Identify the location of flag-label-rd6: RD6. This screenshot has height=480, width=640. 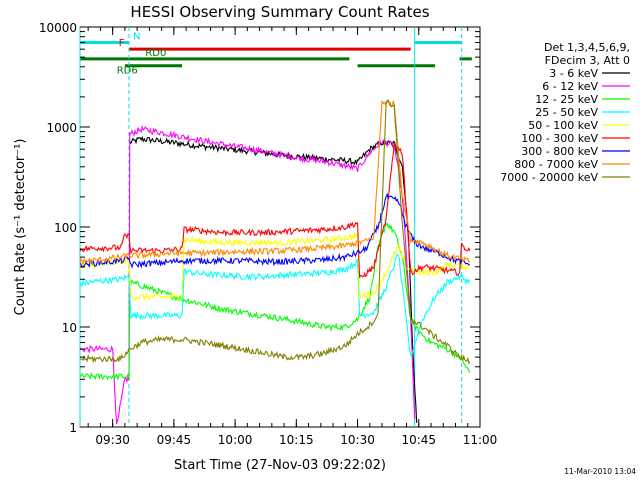
(127, 71).